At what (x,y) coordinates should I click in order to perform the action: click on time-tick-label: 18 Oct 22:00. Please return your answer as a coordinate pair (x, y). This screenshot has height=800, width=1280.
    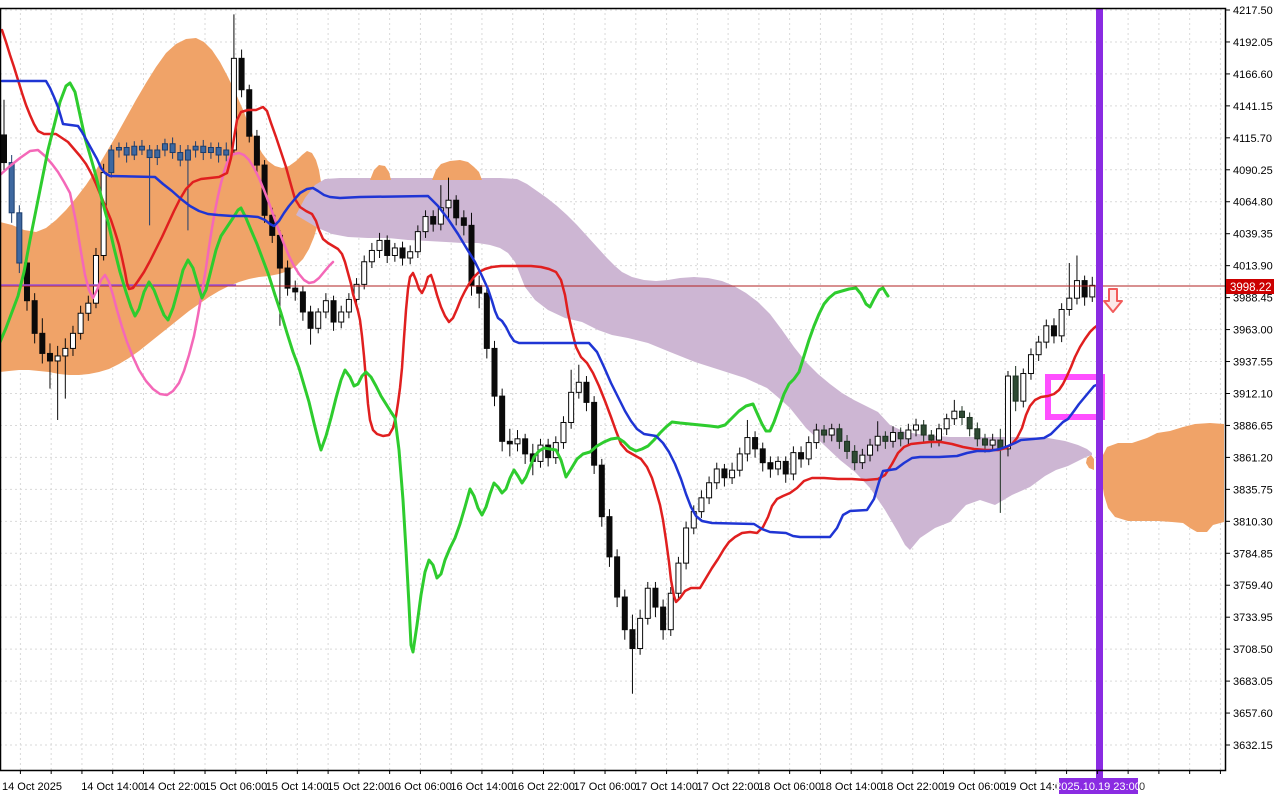
    Looking at the image, I should click on (912, 787).